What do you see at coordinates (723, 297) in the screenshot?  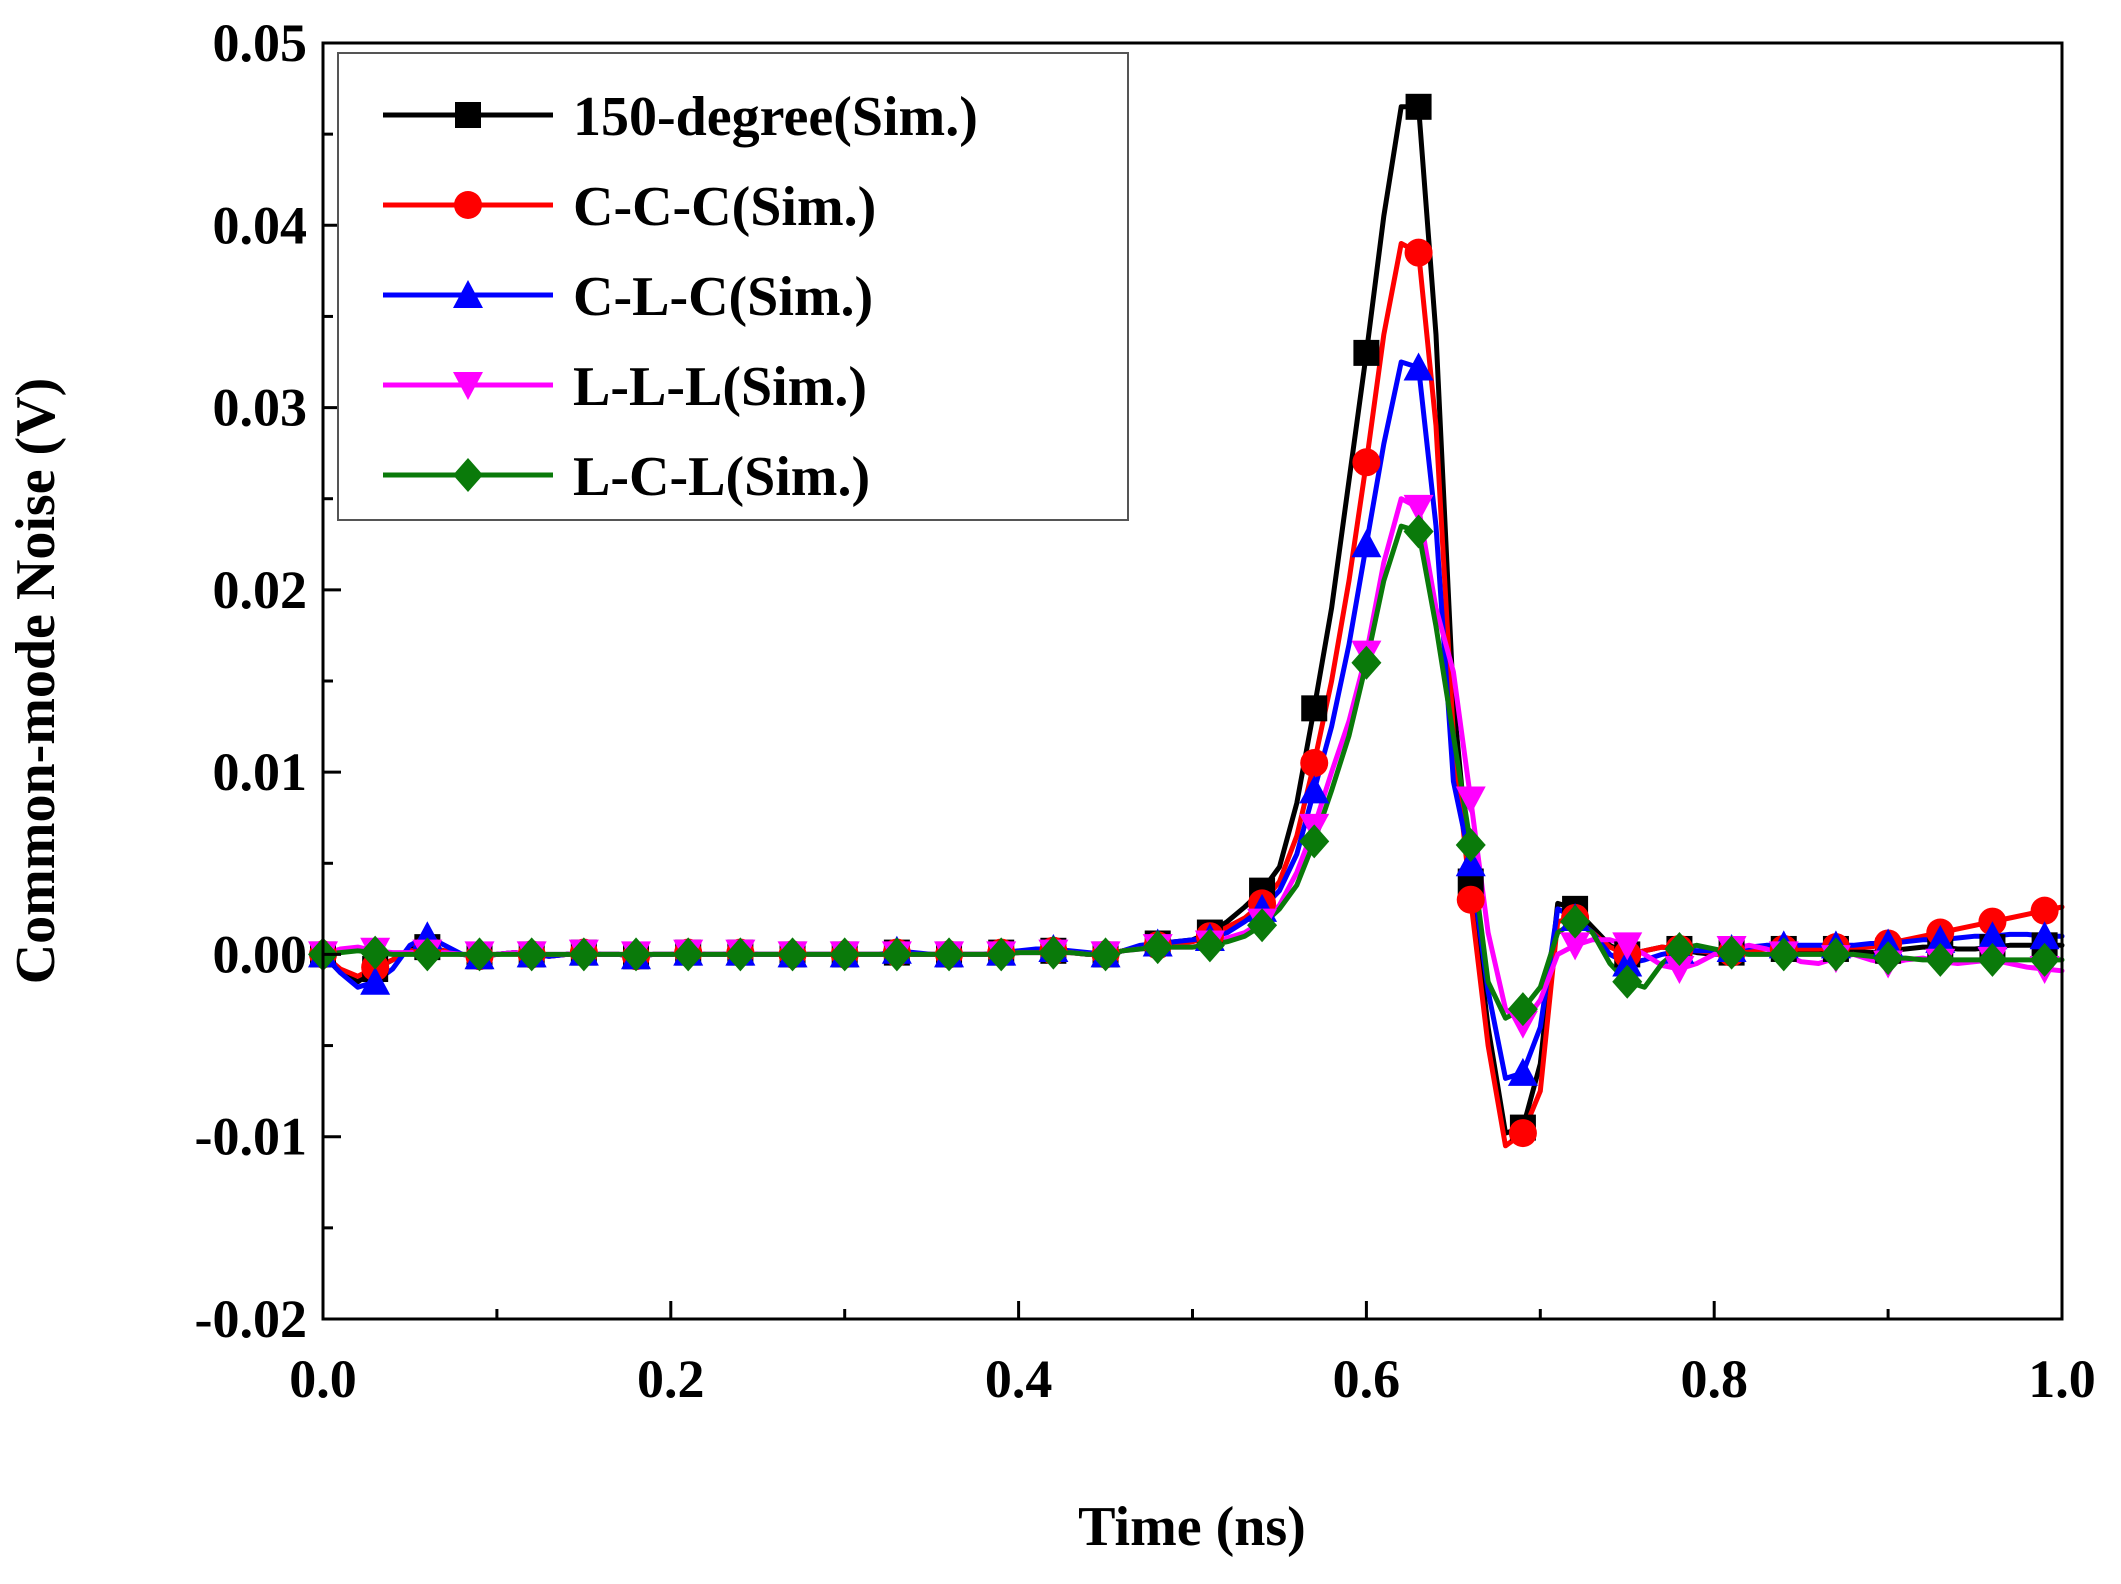 I see `legend-label: C-L-C(Sim.)` at bounding box center [723, 297].